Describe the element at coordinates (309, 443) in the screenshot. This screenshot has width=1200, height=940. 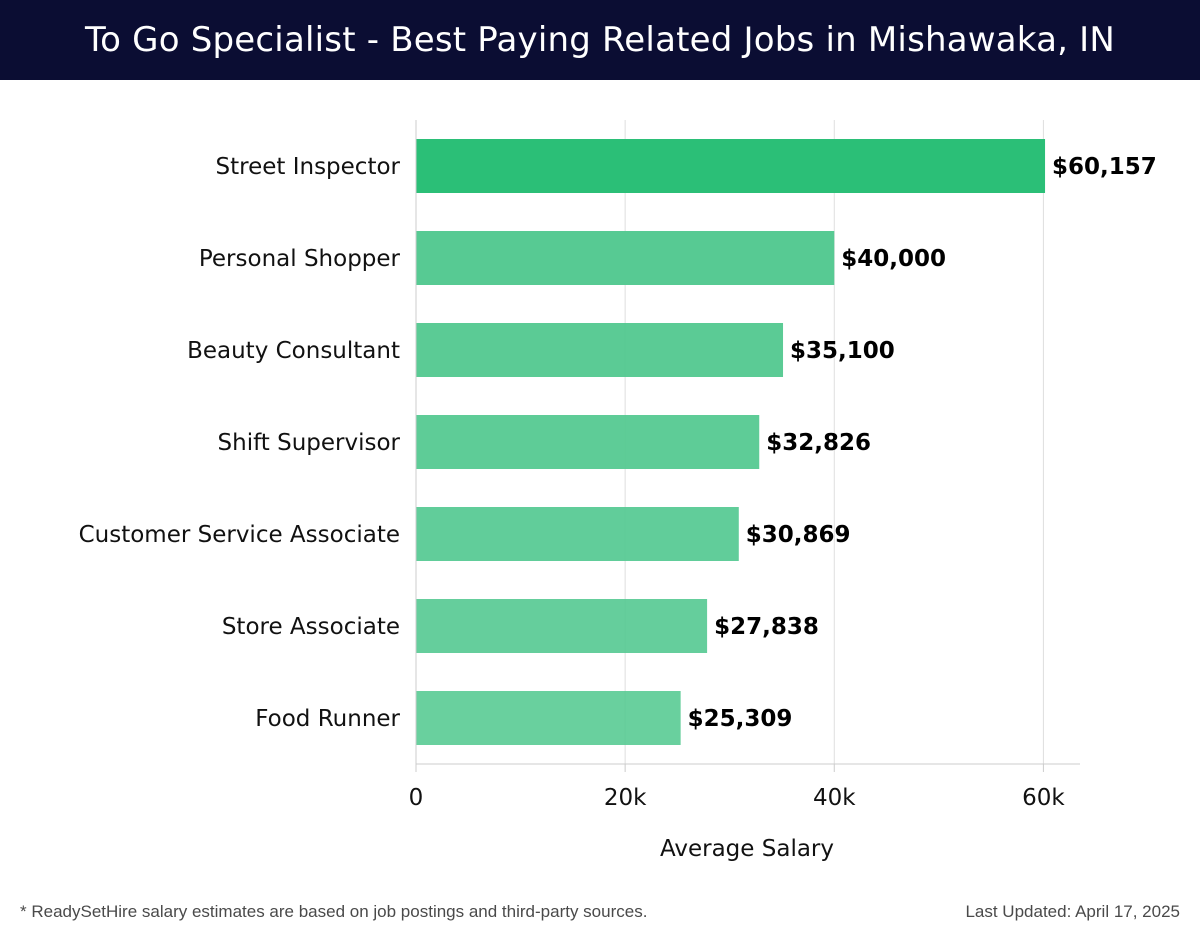
I see `category-label: Shift Supervisor` at that location.